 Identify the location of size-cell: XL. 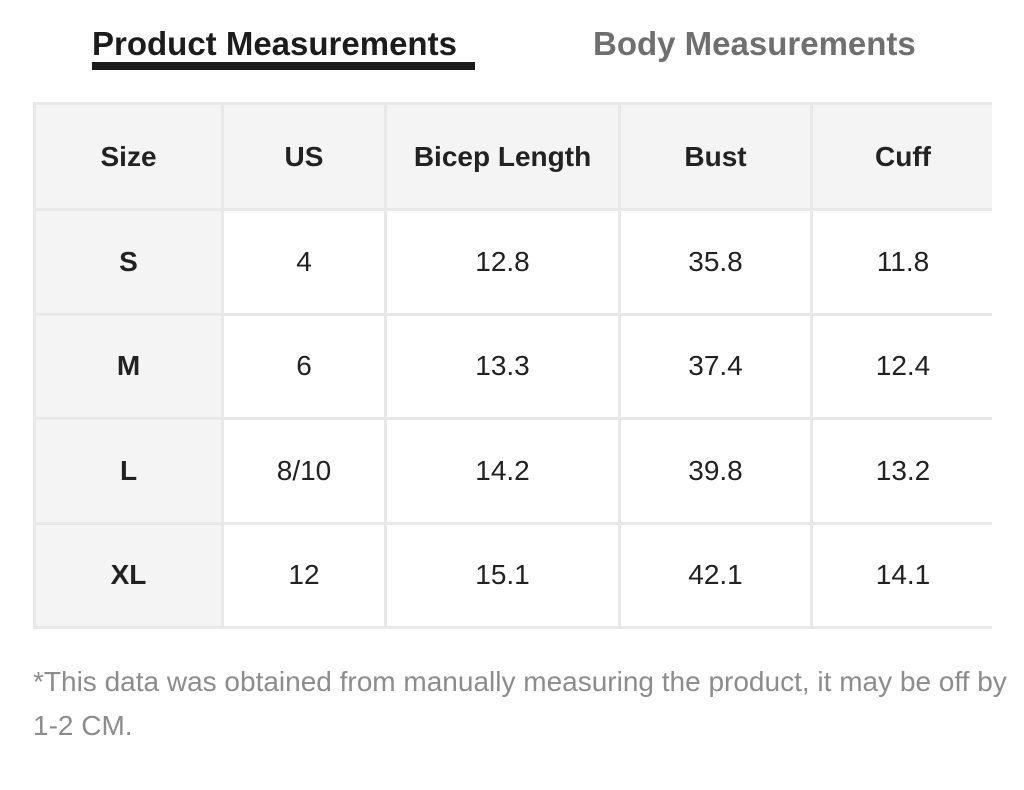
(128, 575).